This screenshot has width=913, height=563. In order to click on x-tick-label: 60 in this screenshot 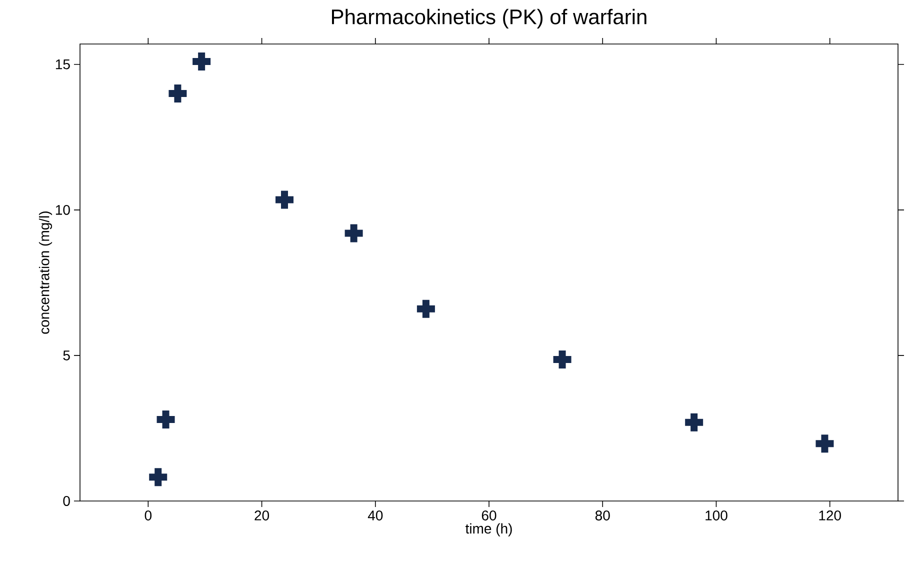, I will do `click(489, 515)`.